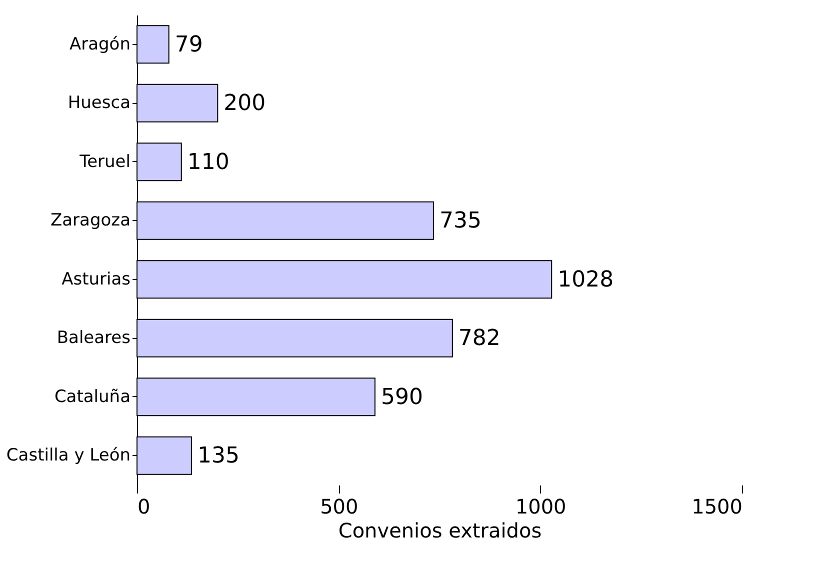 This screenshot has height=565, width=826. Describe the element at coordinates (68, 456) in the screenshot. I see `y-tick-label: Castilla y León` at that location.